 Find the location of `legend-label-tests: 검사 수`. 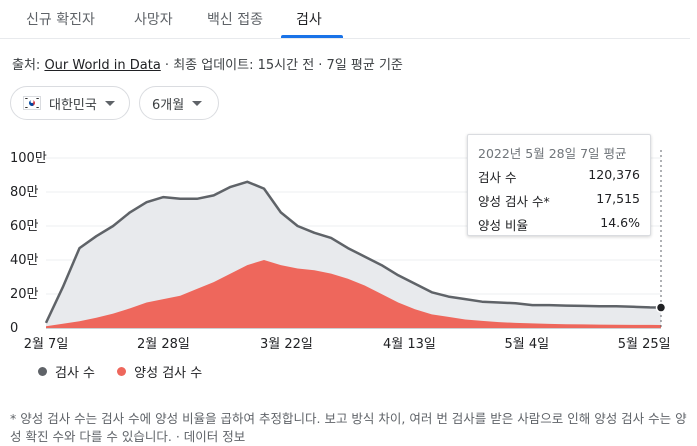

legend-label-tests: 검사 수 is located at coordinates (75, 373).